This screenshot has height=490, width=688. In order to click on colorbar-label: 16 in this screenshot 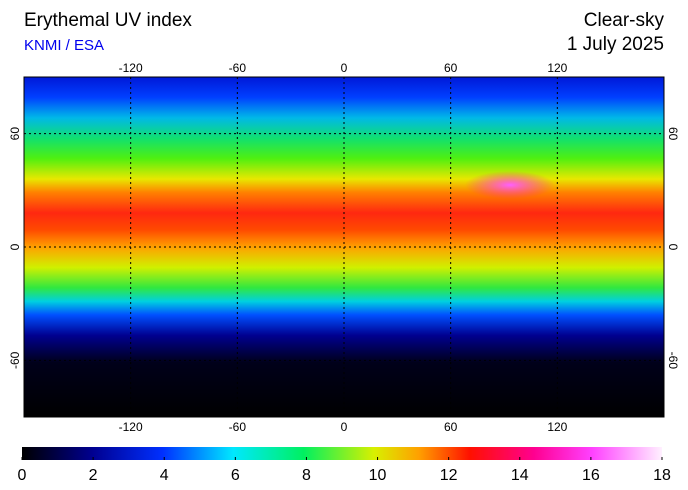, I will do `click(591, 475)`.